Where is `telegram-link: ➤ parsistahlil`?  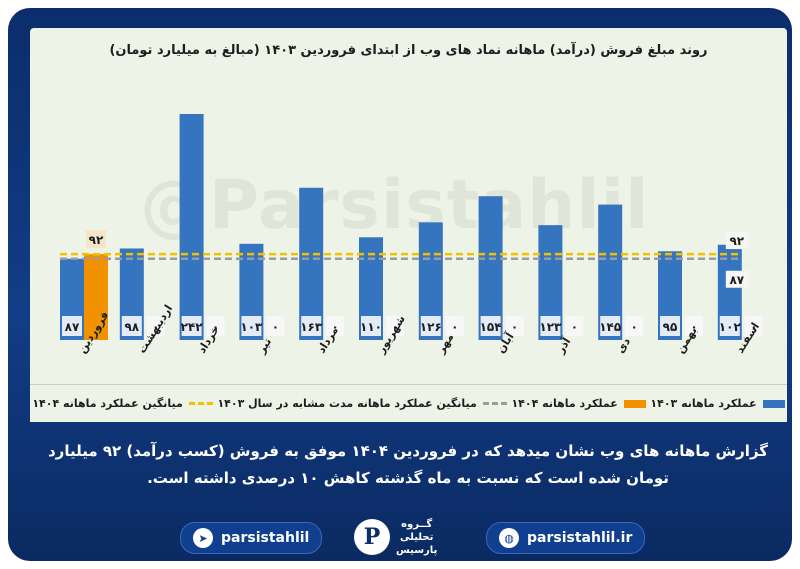 telegram-link: ➤ parsistahlil is located at coordinates (251, 538).